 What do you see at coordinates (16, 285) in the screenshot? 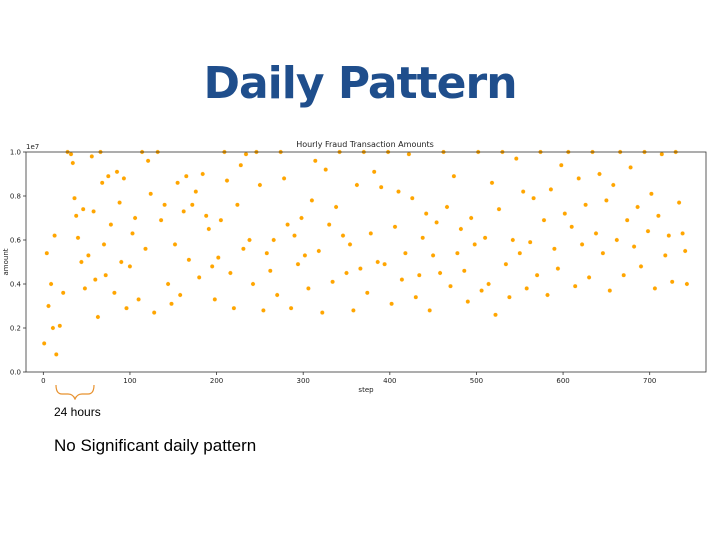
I see `y-tick-label: 0.4` at bounding box center [16, 285].